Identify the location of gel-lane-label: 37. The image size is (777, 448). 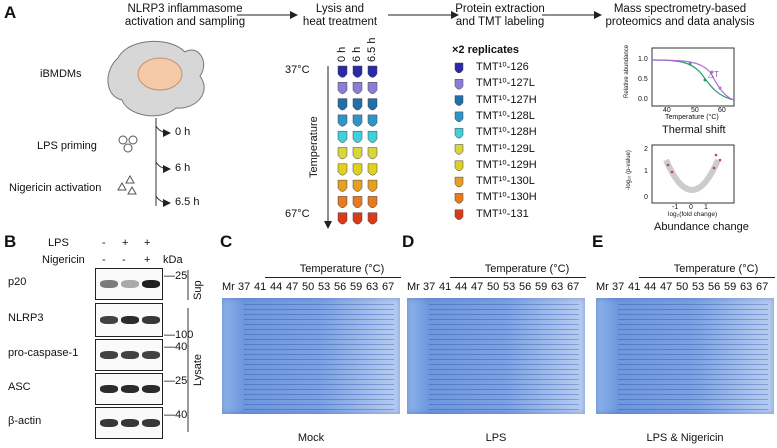
(244, 287).